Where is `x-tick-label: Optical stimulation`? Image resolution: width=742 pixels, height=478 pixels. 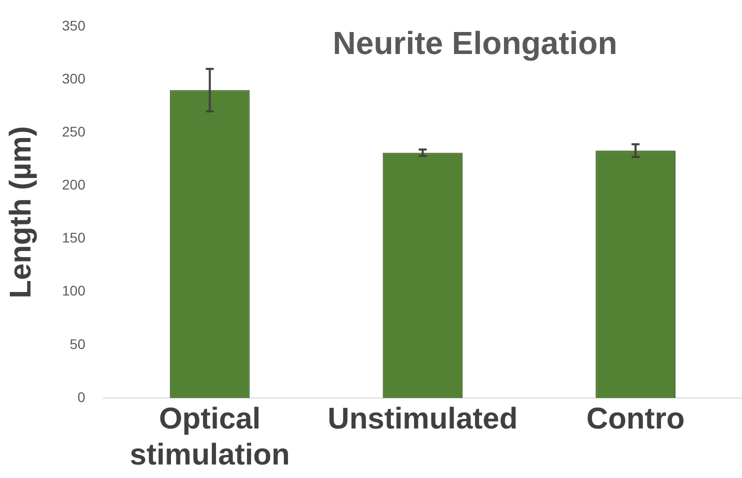
x-tick-label: Optical stimulation is located at coordinates (210, 437).